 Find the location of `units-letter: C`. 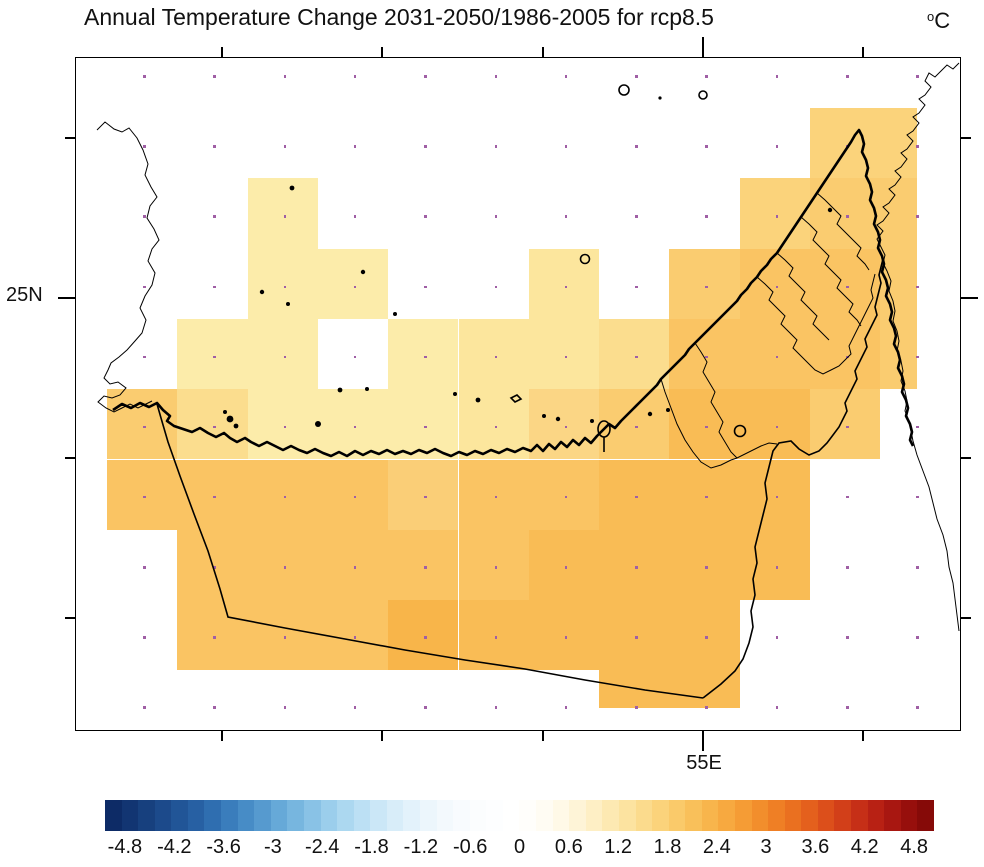

units-letter: C is located at coordinates (942, 20).